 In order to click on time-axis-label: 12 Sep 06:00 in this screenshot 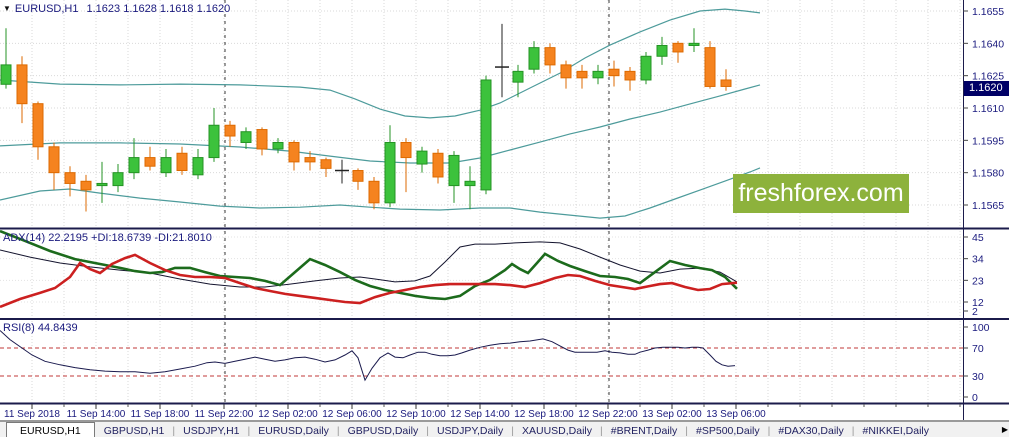, I will do `click(352, 414)`.